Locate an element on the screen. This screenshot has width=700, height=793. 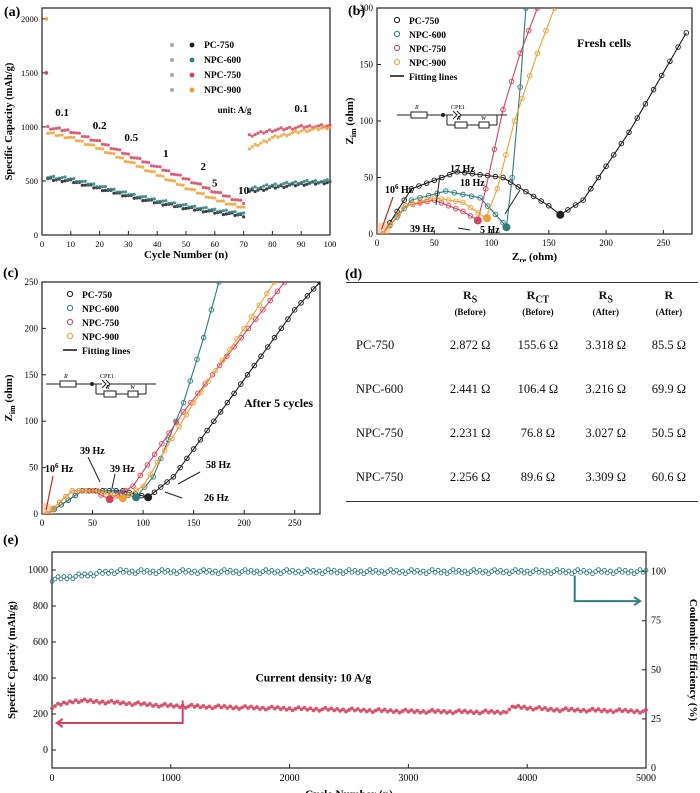
freq-label: 26 Hz is located at coordinates (216, 498).